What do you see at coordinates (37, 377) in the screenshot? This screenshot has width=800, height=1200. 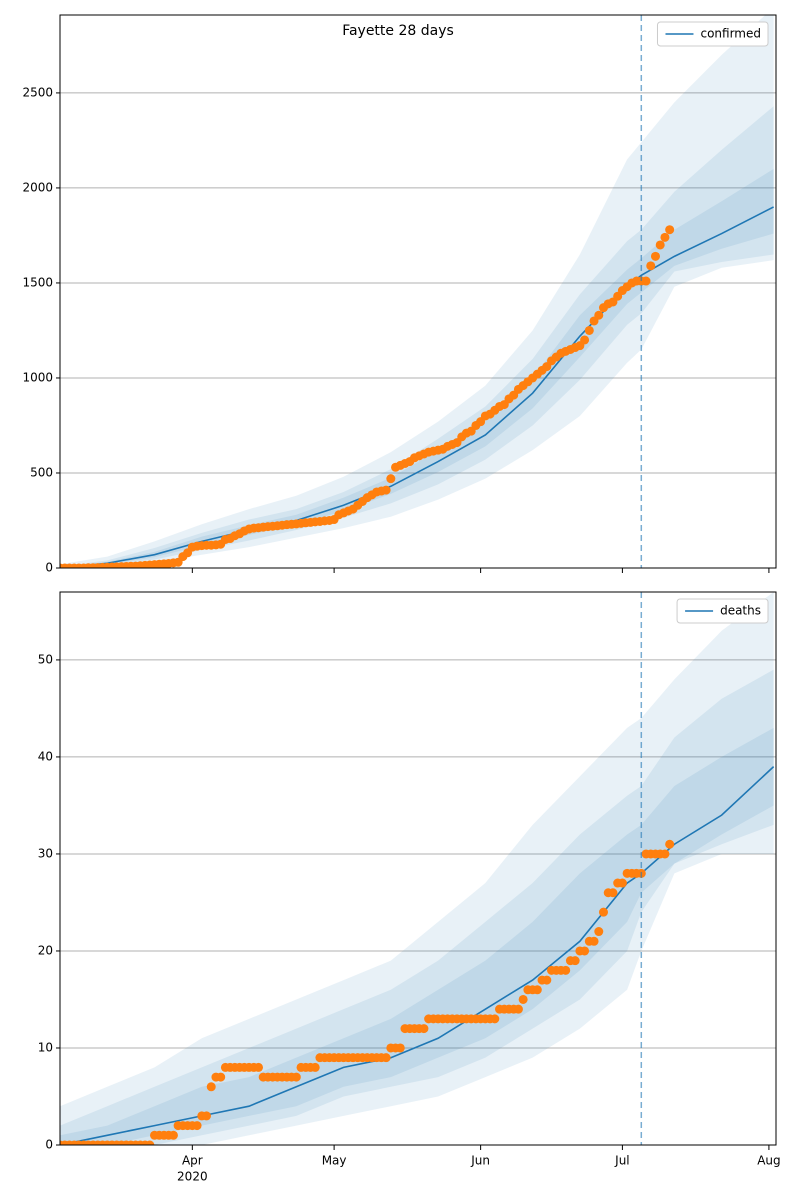 I see `y-tick-label: 1000` at bounding box center [37, 377].